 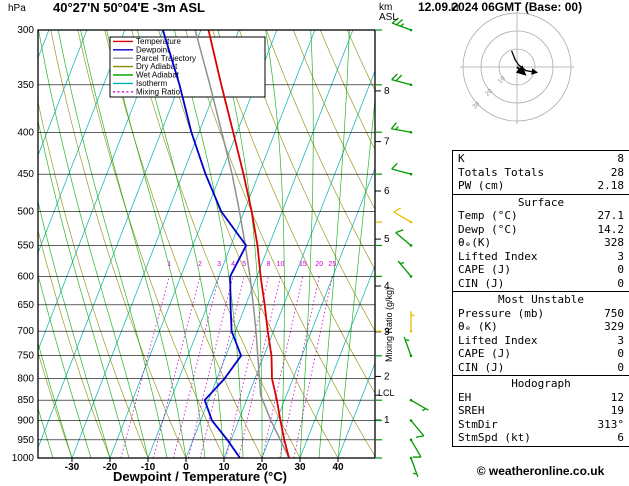 What do you see at coordinates (25, 379) in the screenshot?
I see `pressure-tick-label: 800` at bounding box center [25, 379].